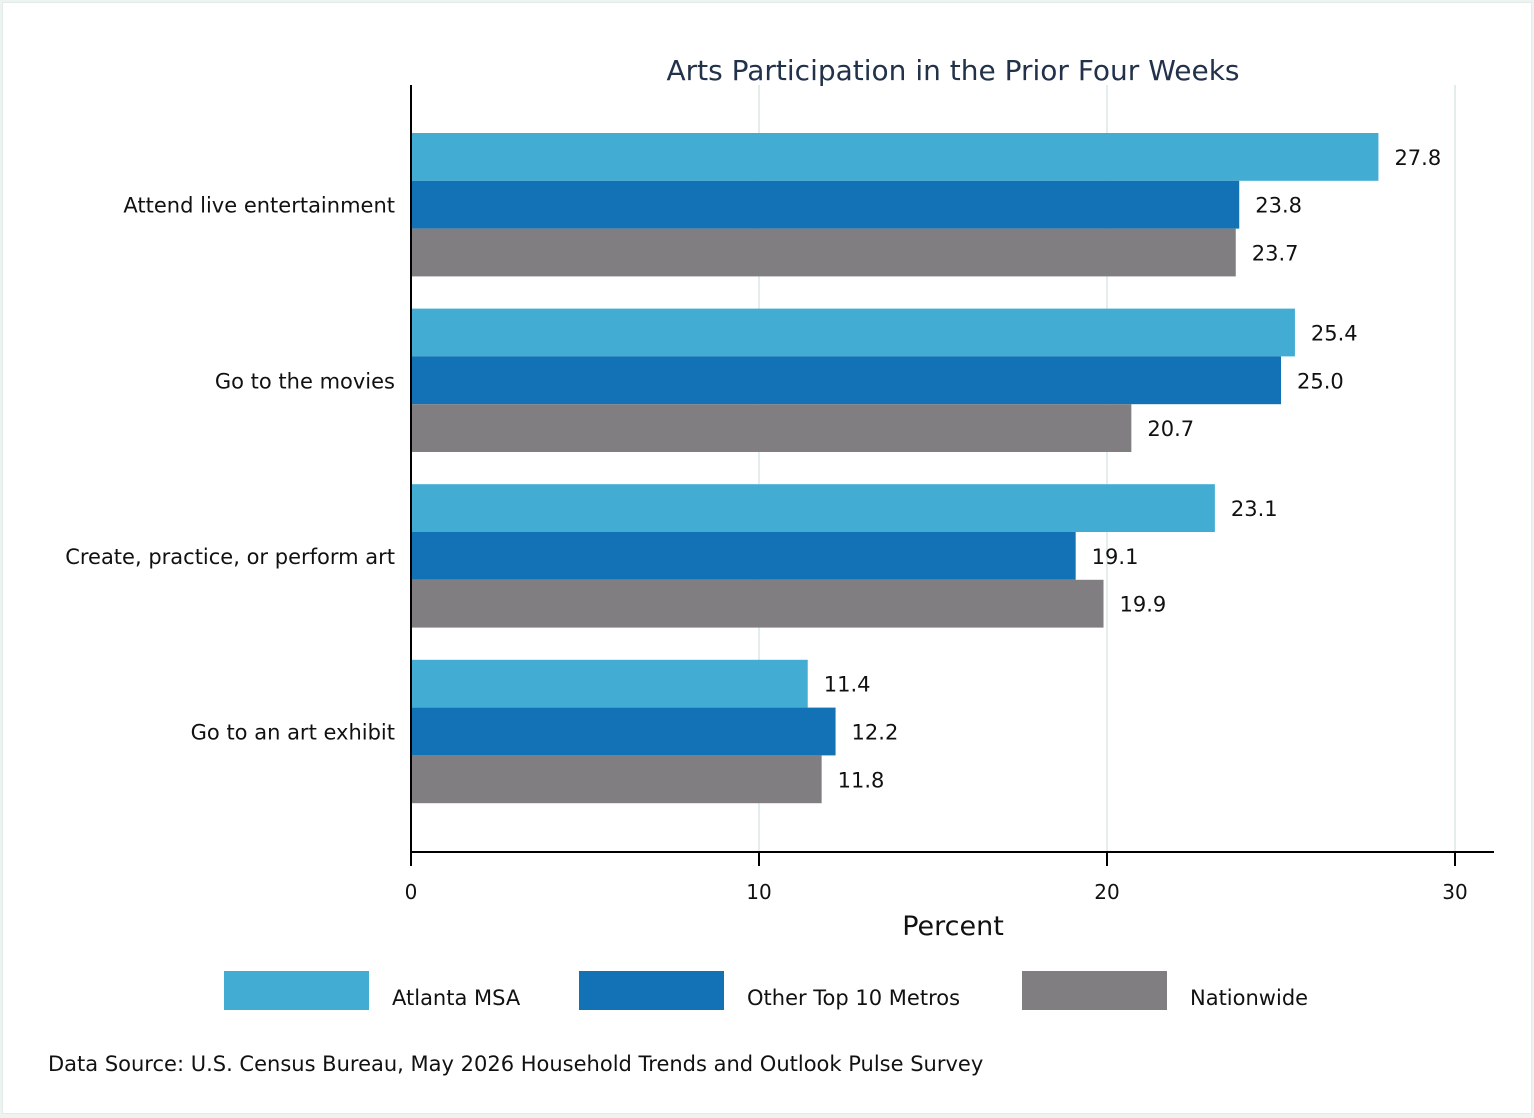  I want to click on data-label: 11.8, so click(861, 780).